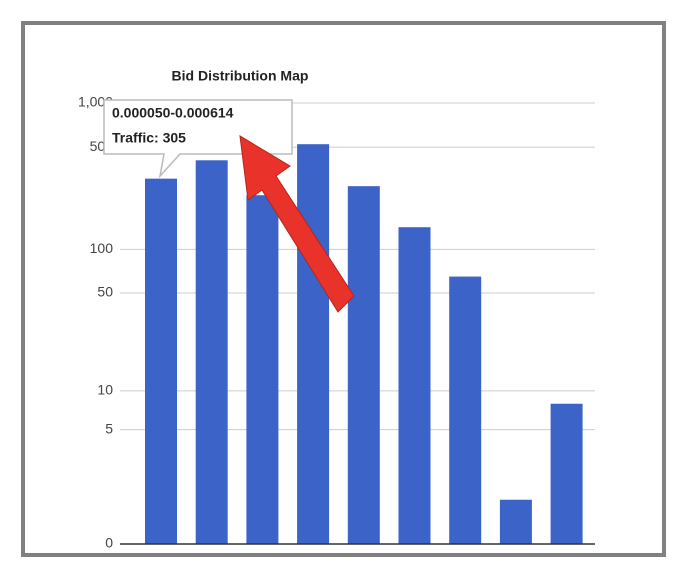 The width and height of the screenshot is (686, 577). I want to click on y-tick-label: 5, so click(109, 428).